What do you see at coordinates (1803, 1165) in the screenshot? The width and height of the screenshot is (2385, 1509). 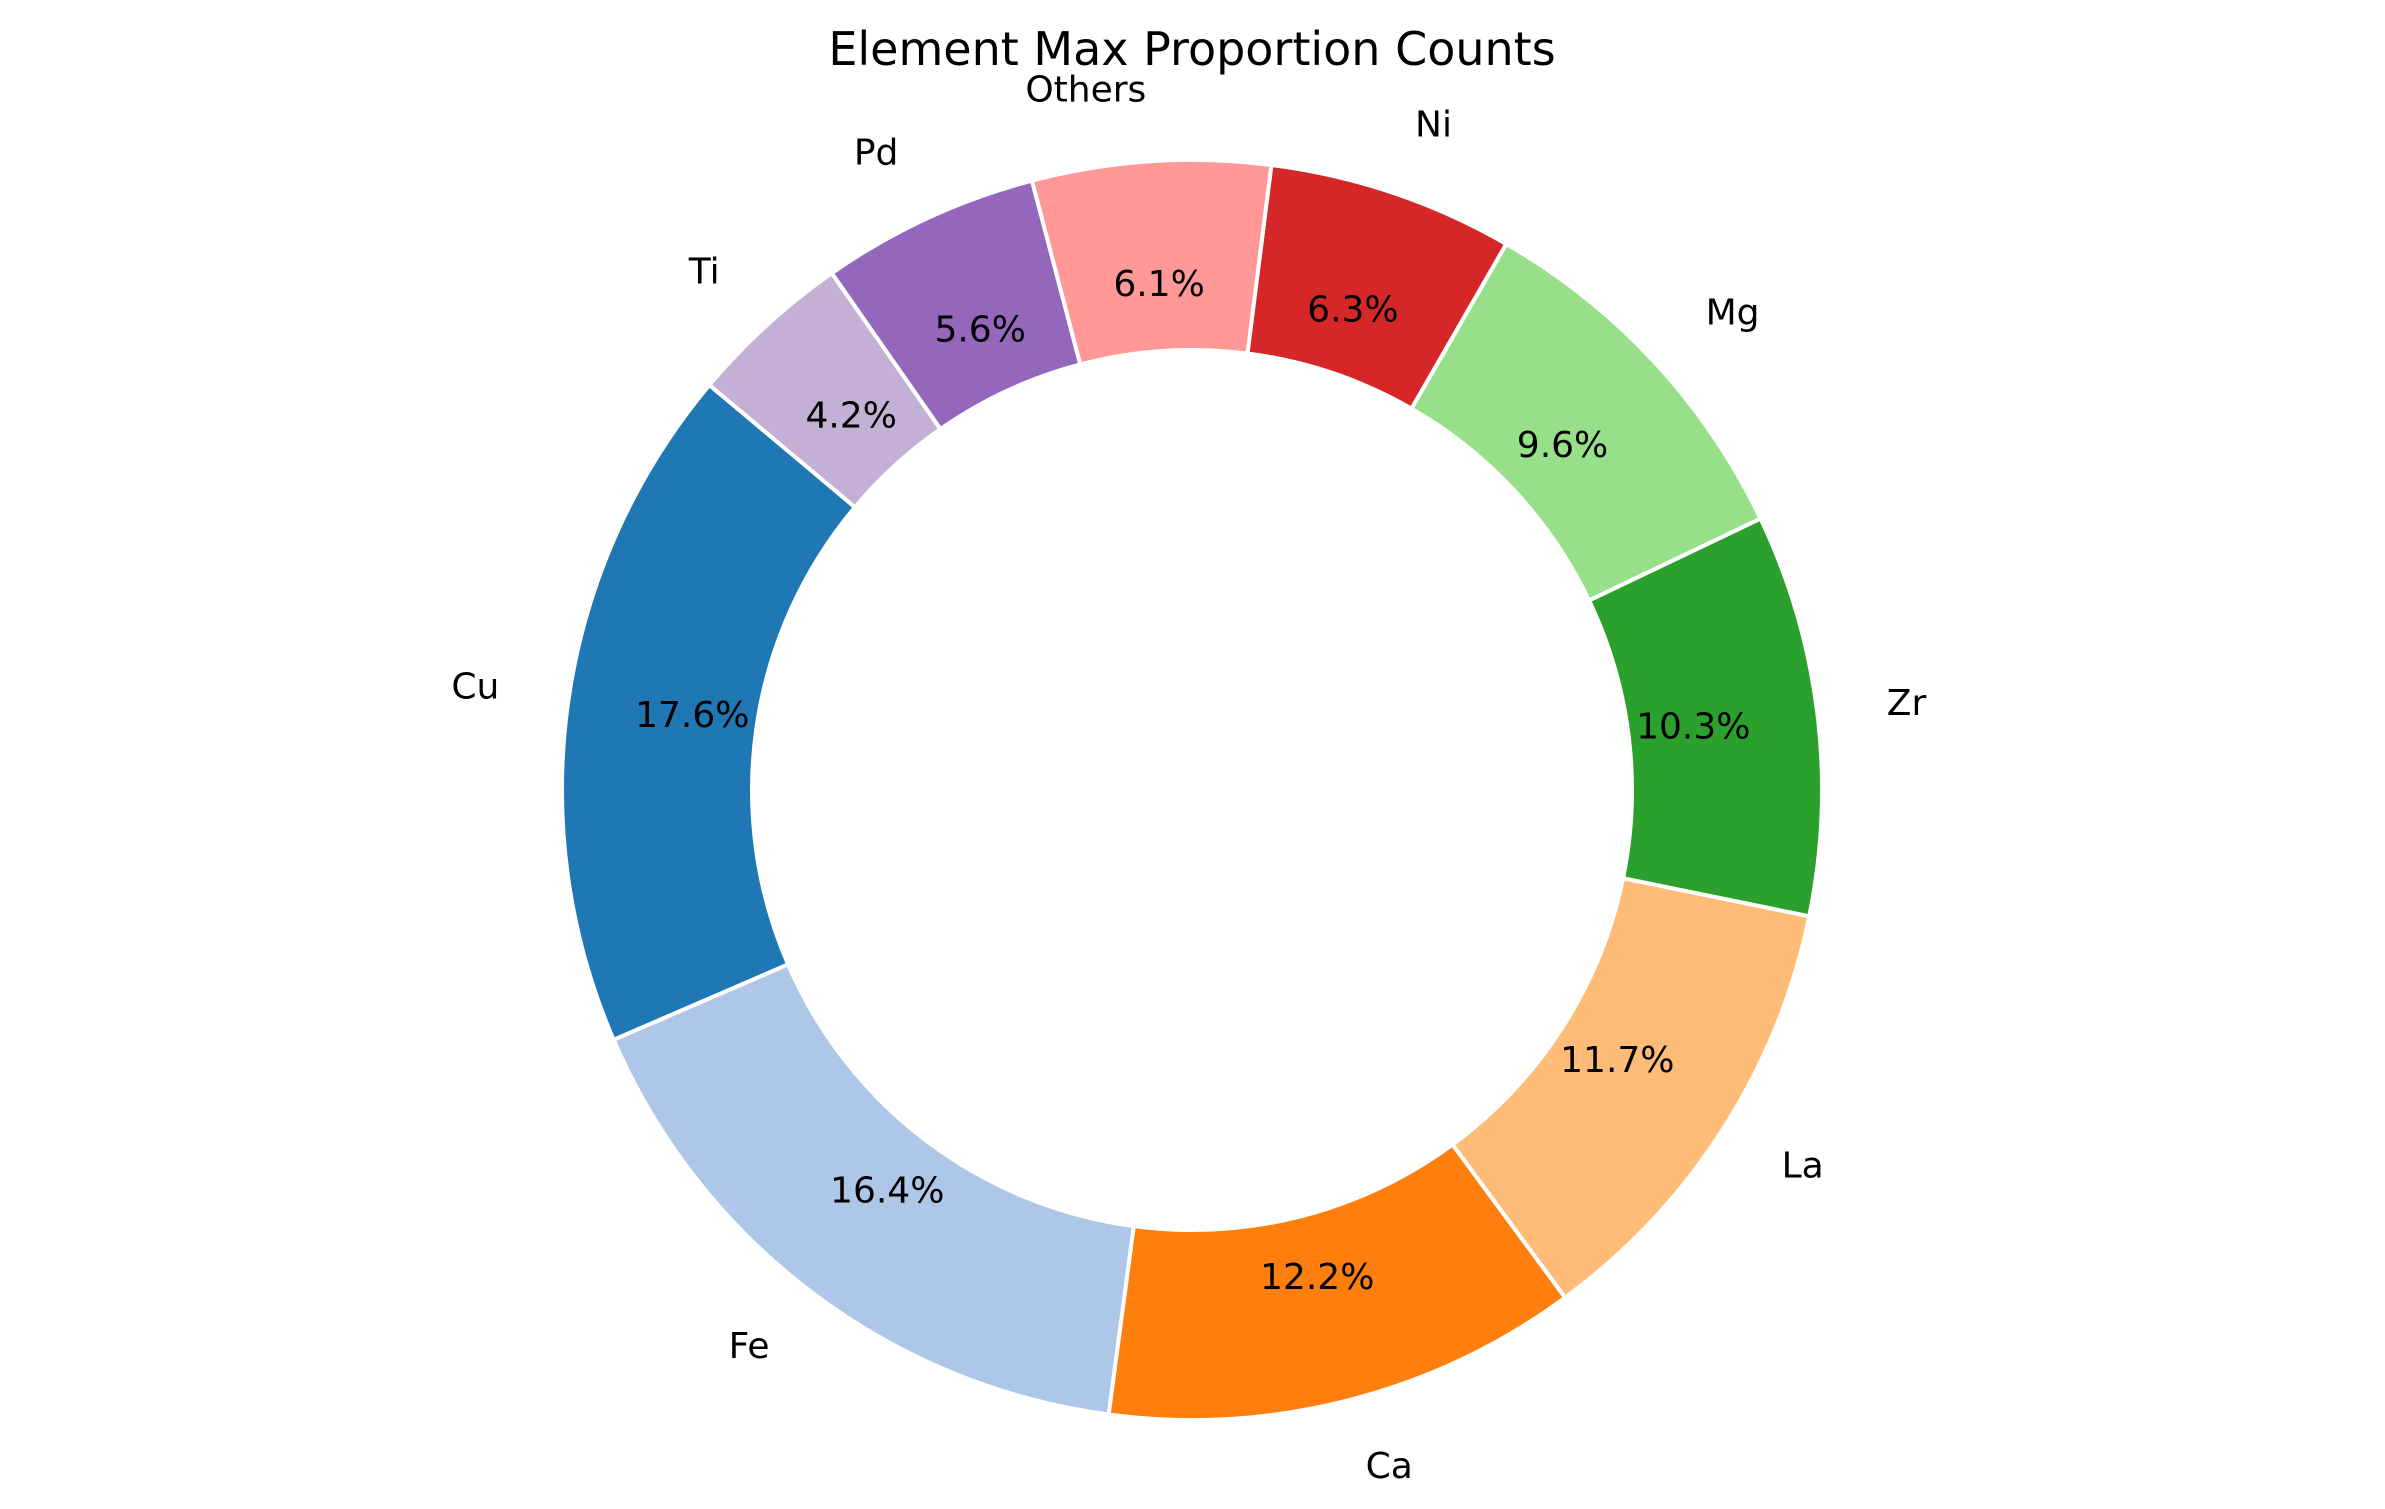 I see `category-label-la: La` at bounding box center [1803, 1165].